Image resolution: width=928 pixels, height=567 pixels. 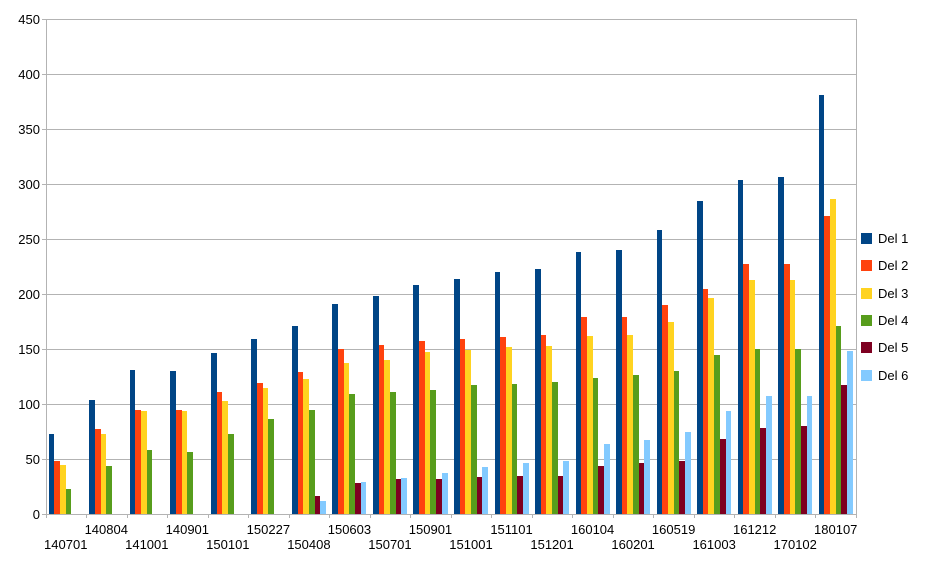 What do you see at coordinates (106, 529) in the screenshot?
I see `x-axis-label: 140804` at bounding box center [106, 529].